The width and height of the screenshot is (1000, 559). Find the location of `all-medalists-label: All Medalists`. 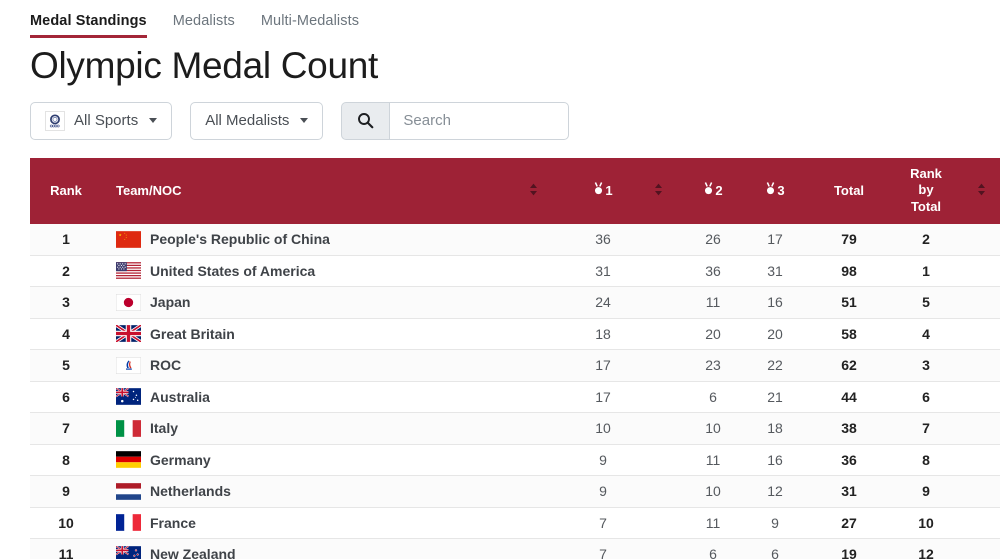

all-medalists-label: All Medalists is located at coordinates (247, 121).